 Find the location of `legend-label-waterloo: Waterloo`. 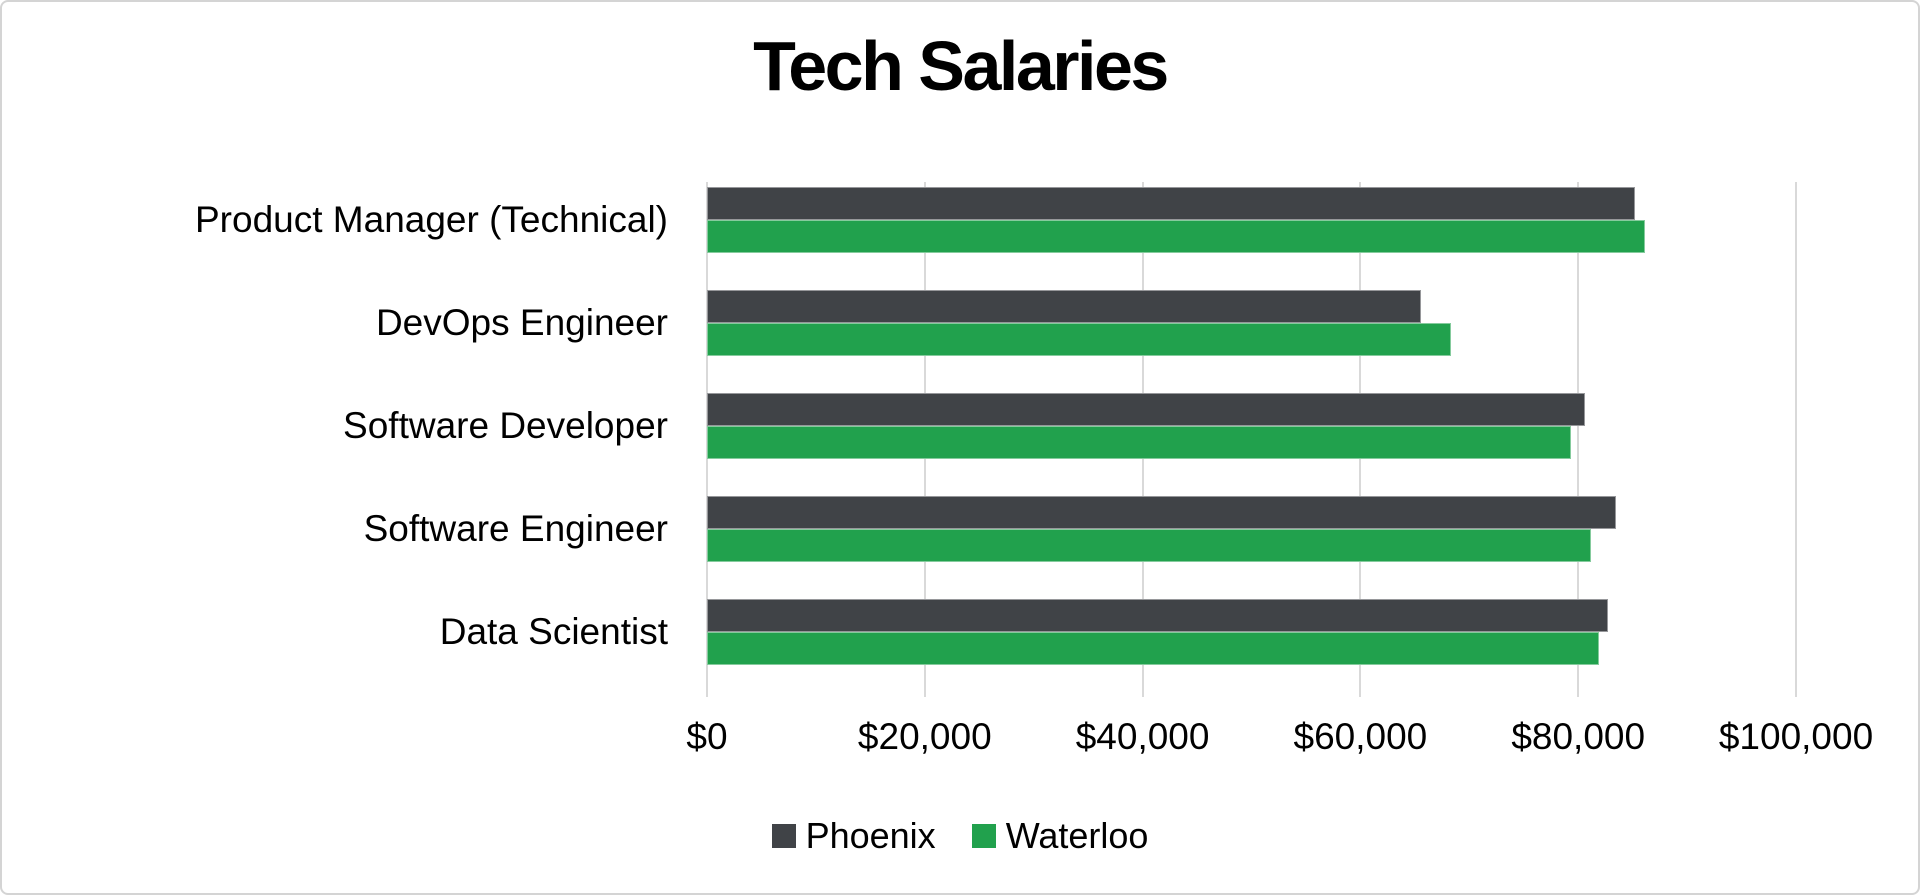

legend-label-waterloo: Waterloo is located at coordinates (1077, 835).